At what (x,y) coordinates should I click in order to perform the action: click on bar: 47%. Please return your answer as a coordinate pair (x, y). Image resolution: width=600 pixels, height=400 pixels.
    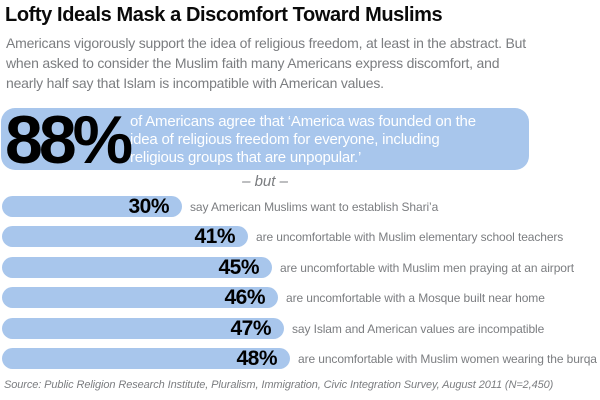
    Looking at the image, I should click on (143, 328).